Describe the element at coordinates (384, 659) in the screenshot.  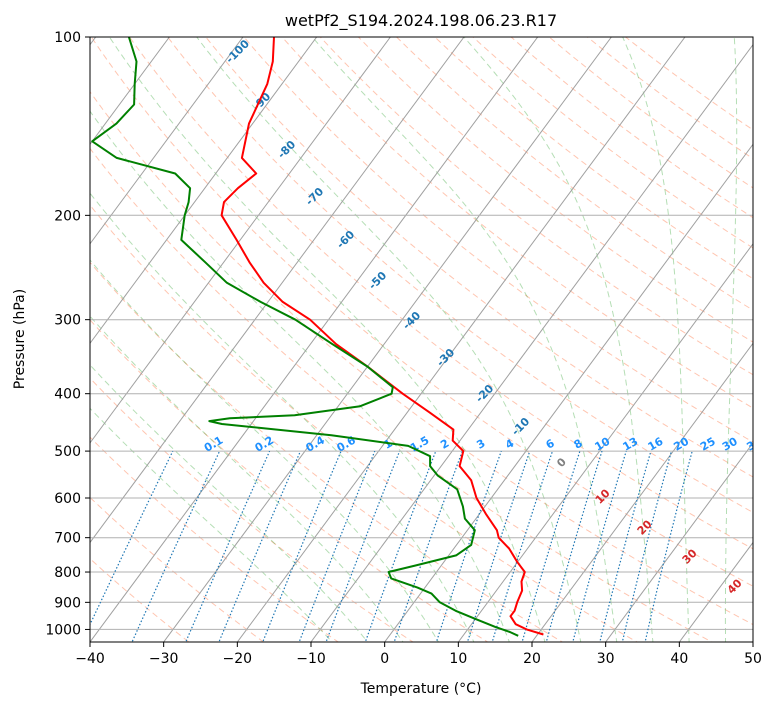
I see `x-tick-label: 0` at that location.